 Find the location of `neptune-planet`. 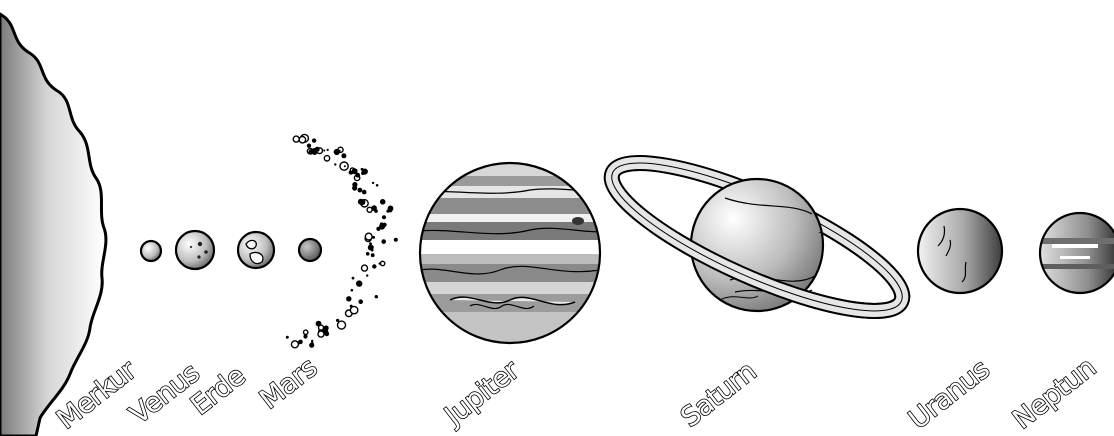

neptune-planet is located at coordinates (1076, 253).